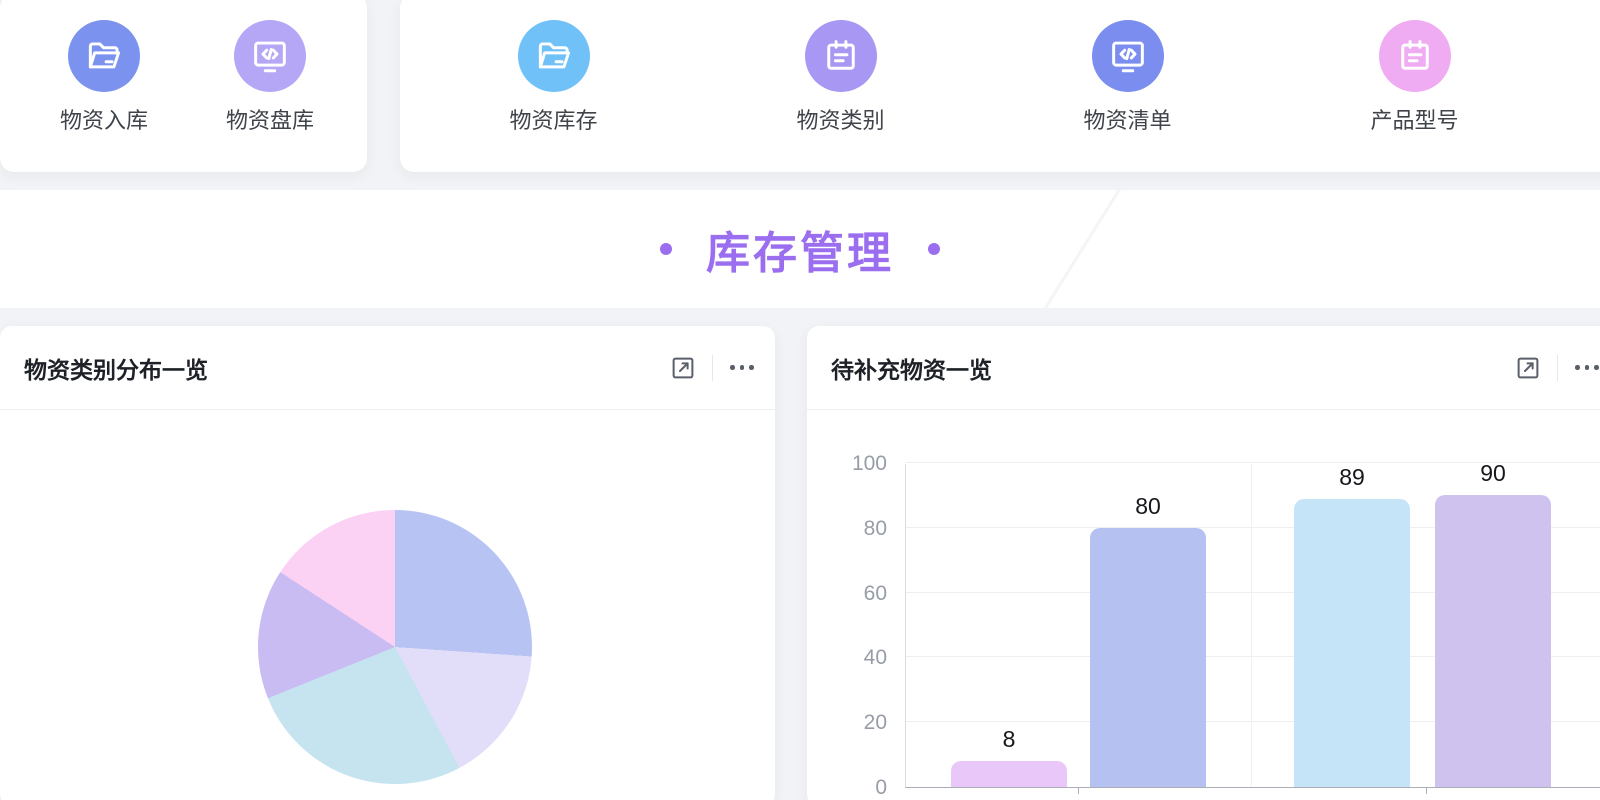 The image size is (1600, 800). I want to click on panel-title: 待补充物资一览, so click(911, 369).